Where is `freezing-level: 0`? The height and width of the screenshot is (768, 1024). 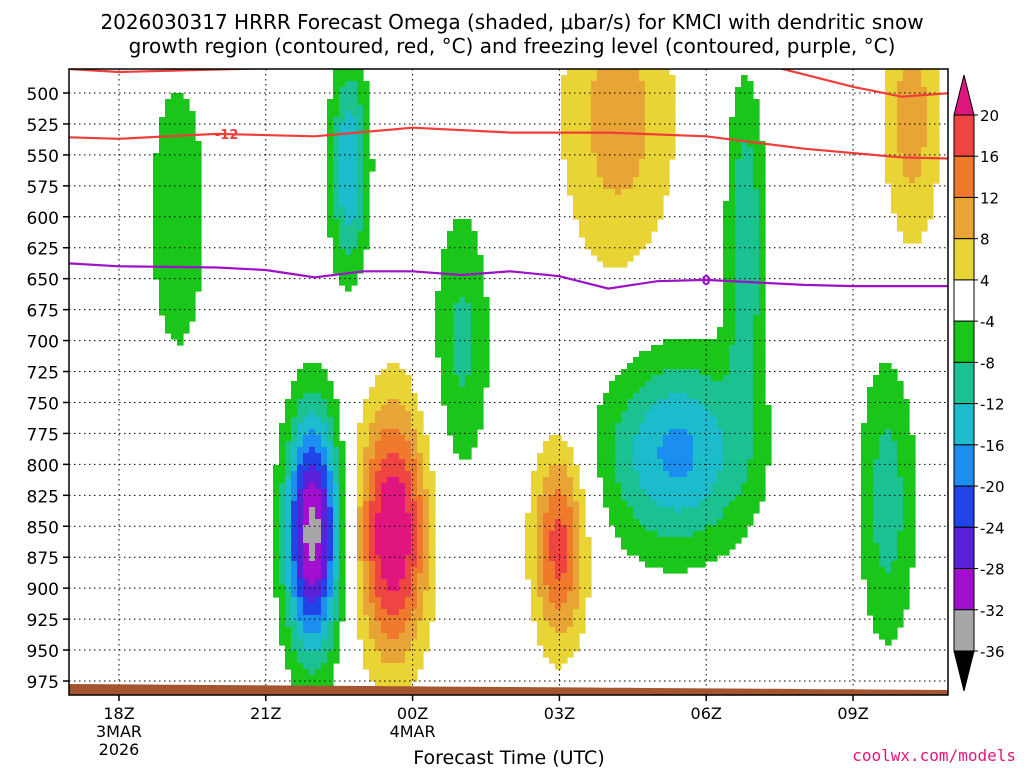 freezing-level: 0 is located at coordinates (508, 276).